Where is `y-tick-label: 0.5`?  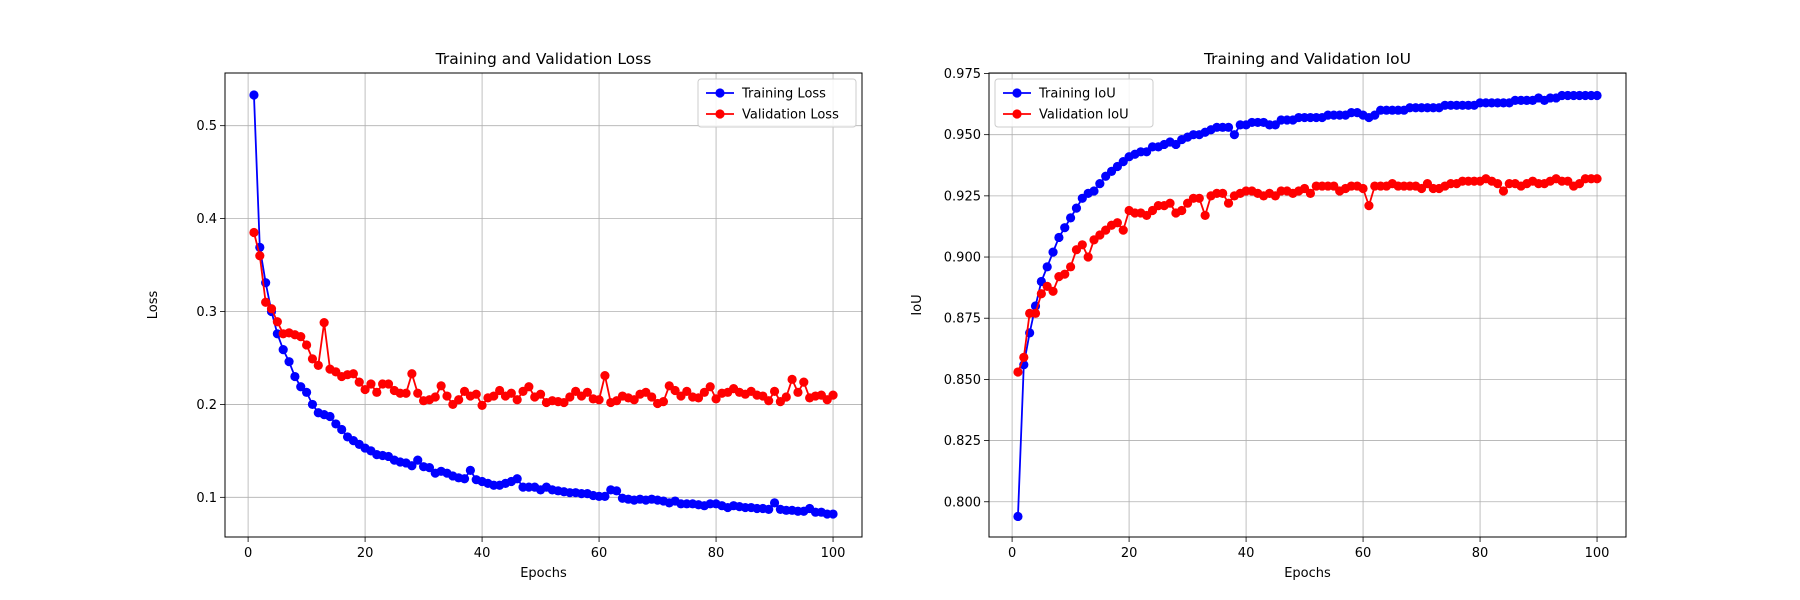
y-tick-label: 0.5 is located at coordinates (206, 126).